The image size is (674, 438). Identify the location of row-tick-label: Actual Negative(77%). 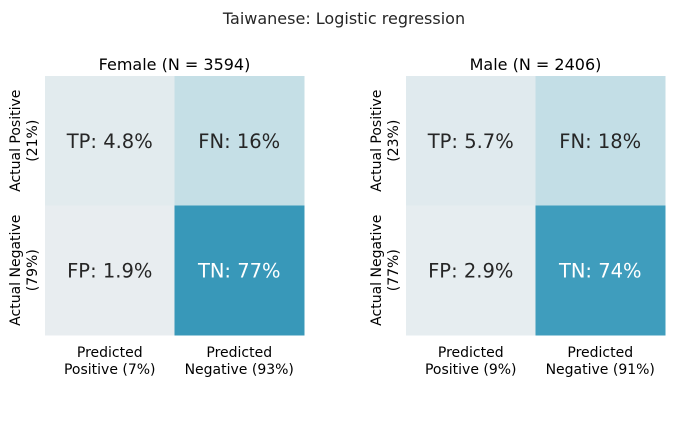
(385, 270).